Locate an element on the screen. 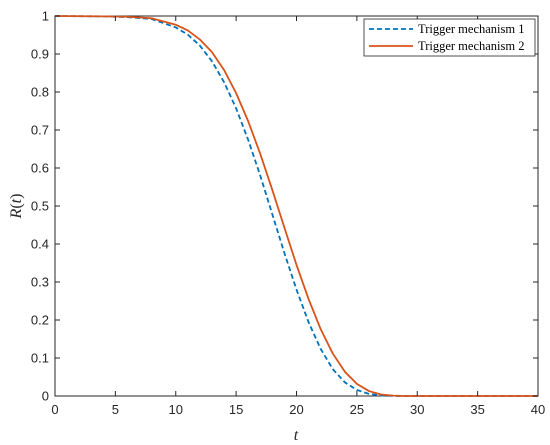  legend: Trigger mechanism 1 Trigger mechanism 2 is located at coordinates (449, 37).